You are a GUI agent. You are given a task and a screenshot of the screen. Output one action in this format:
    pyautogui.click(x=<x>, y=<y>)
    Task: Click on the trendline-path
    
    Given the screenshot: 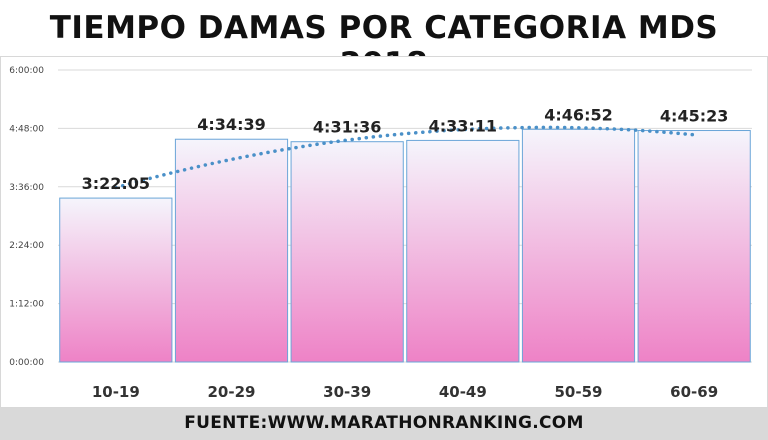 What is the action you would take?
    pyautogui.click(x=405, y=157)
    